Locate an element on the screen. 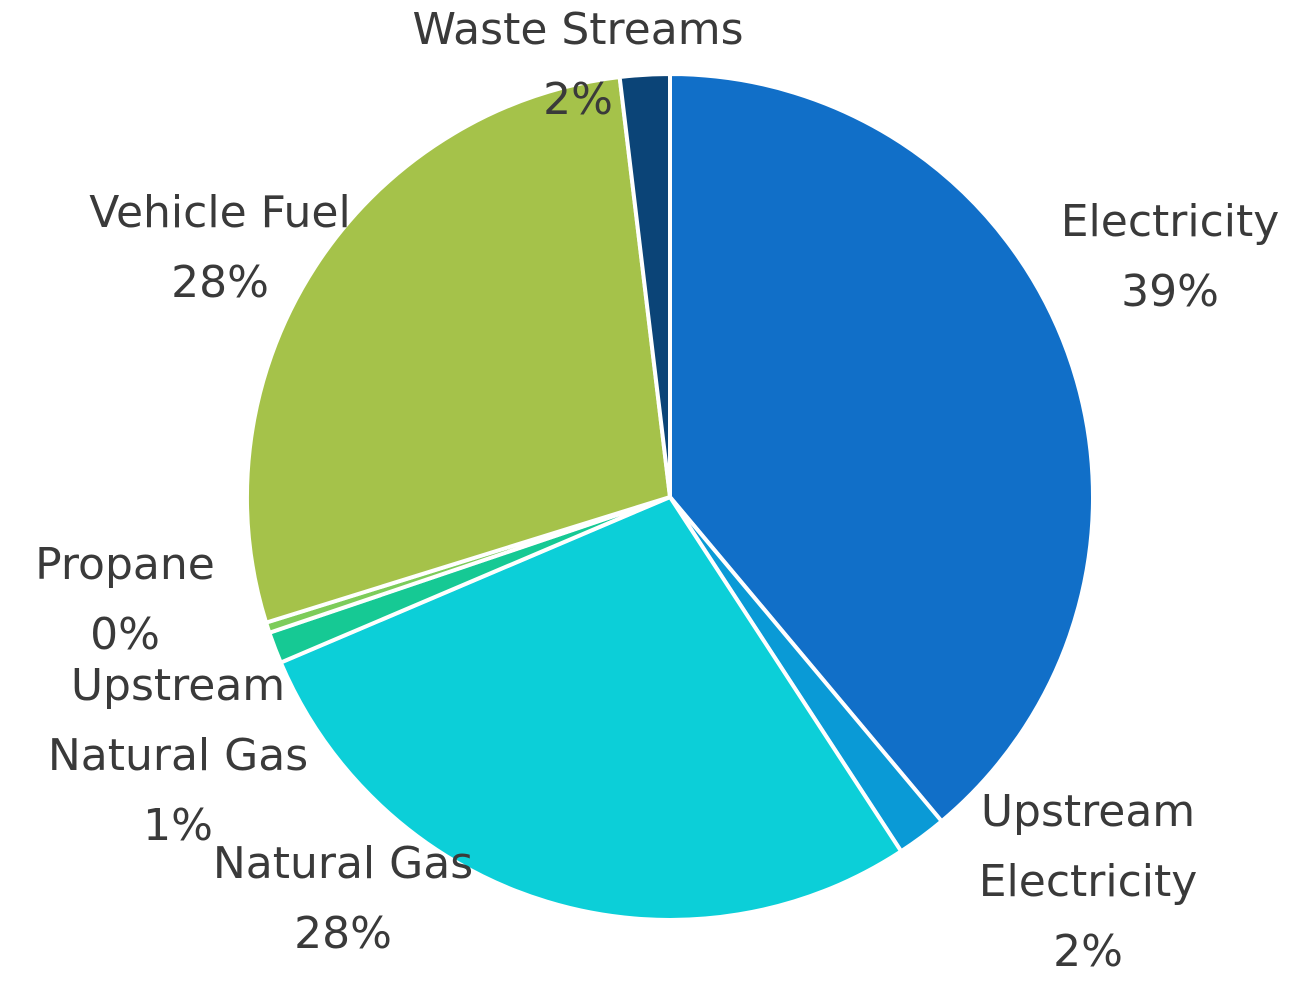 The width and height of the screenshot is (1299, 987). category-label: Electricity is located at coordinates (1170, 221).